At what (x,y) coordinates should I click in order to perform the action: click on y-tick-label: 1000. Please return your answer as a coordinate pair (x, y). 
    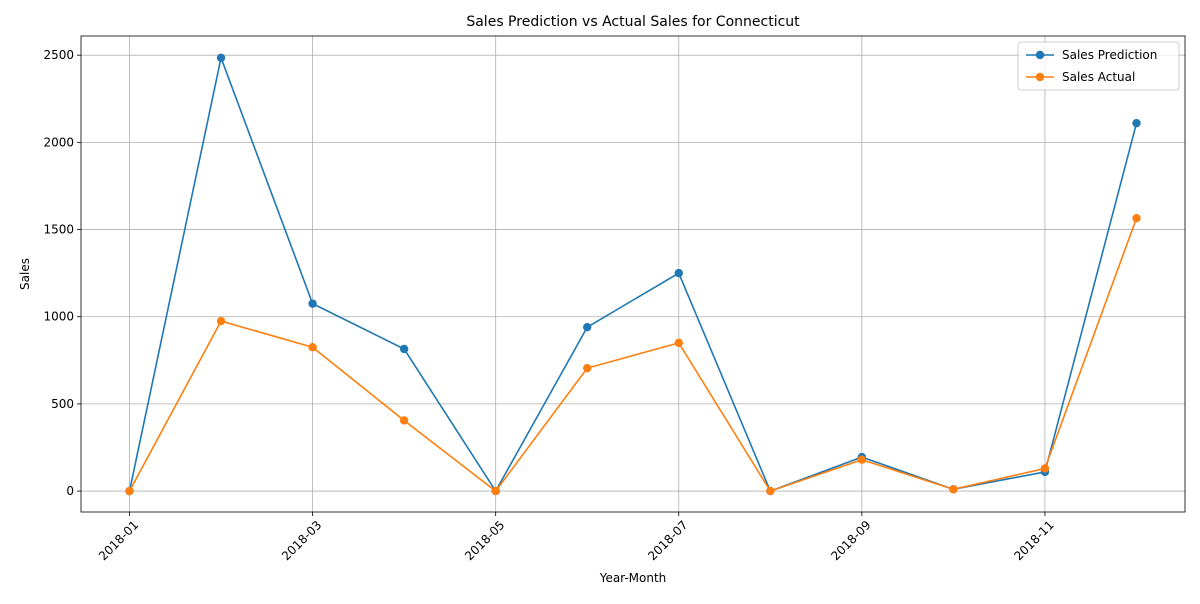
    Looking at the image, I should click on (58, 317).